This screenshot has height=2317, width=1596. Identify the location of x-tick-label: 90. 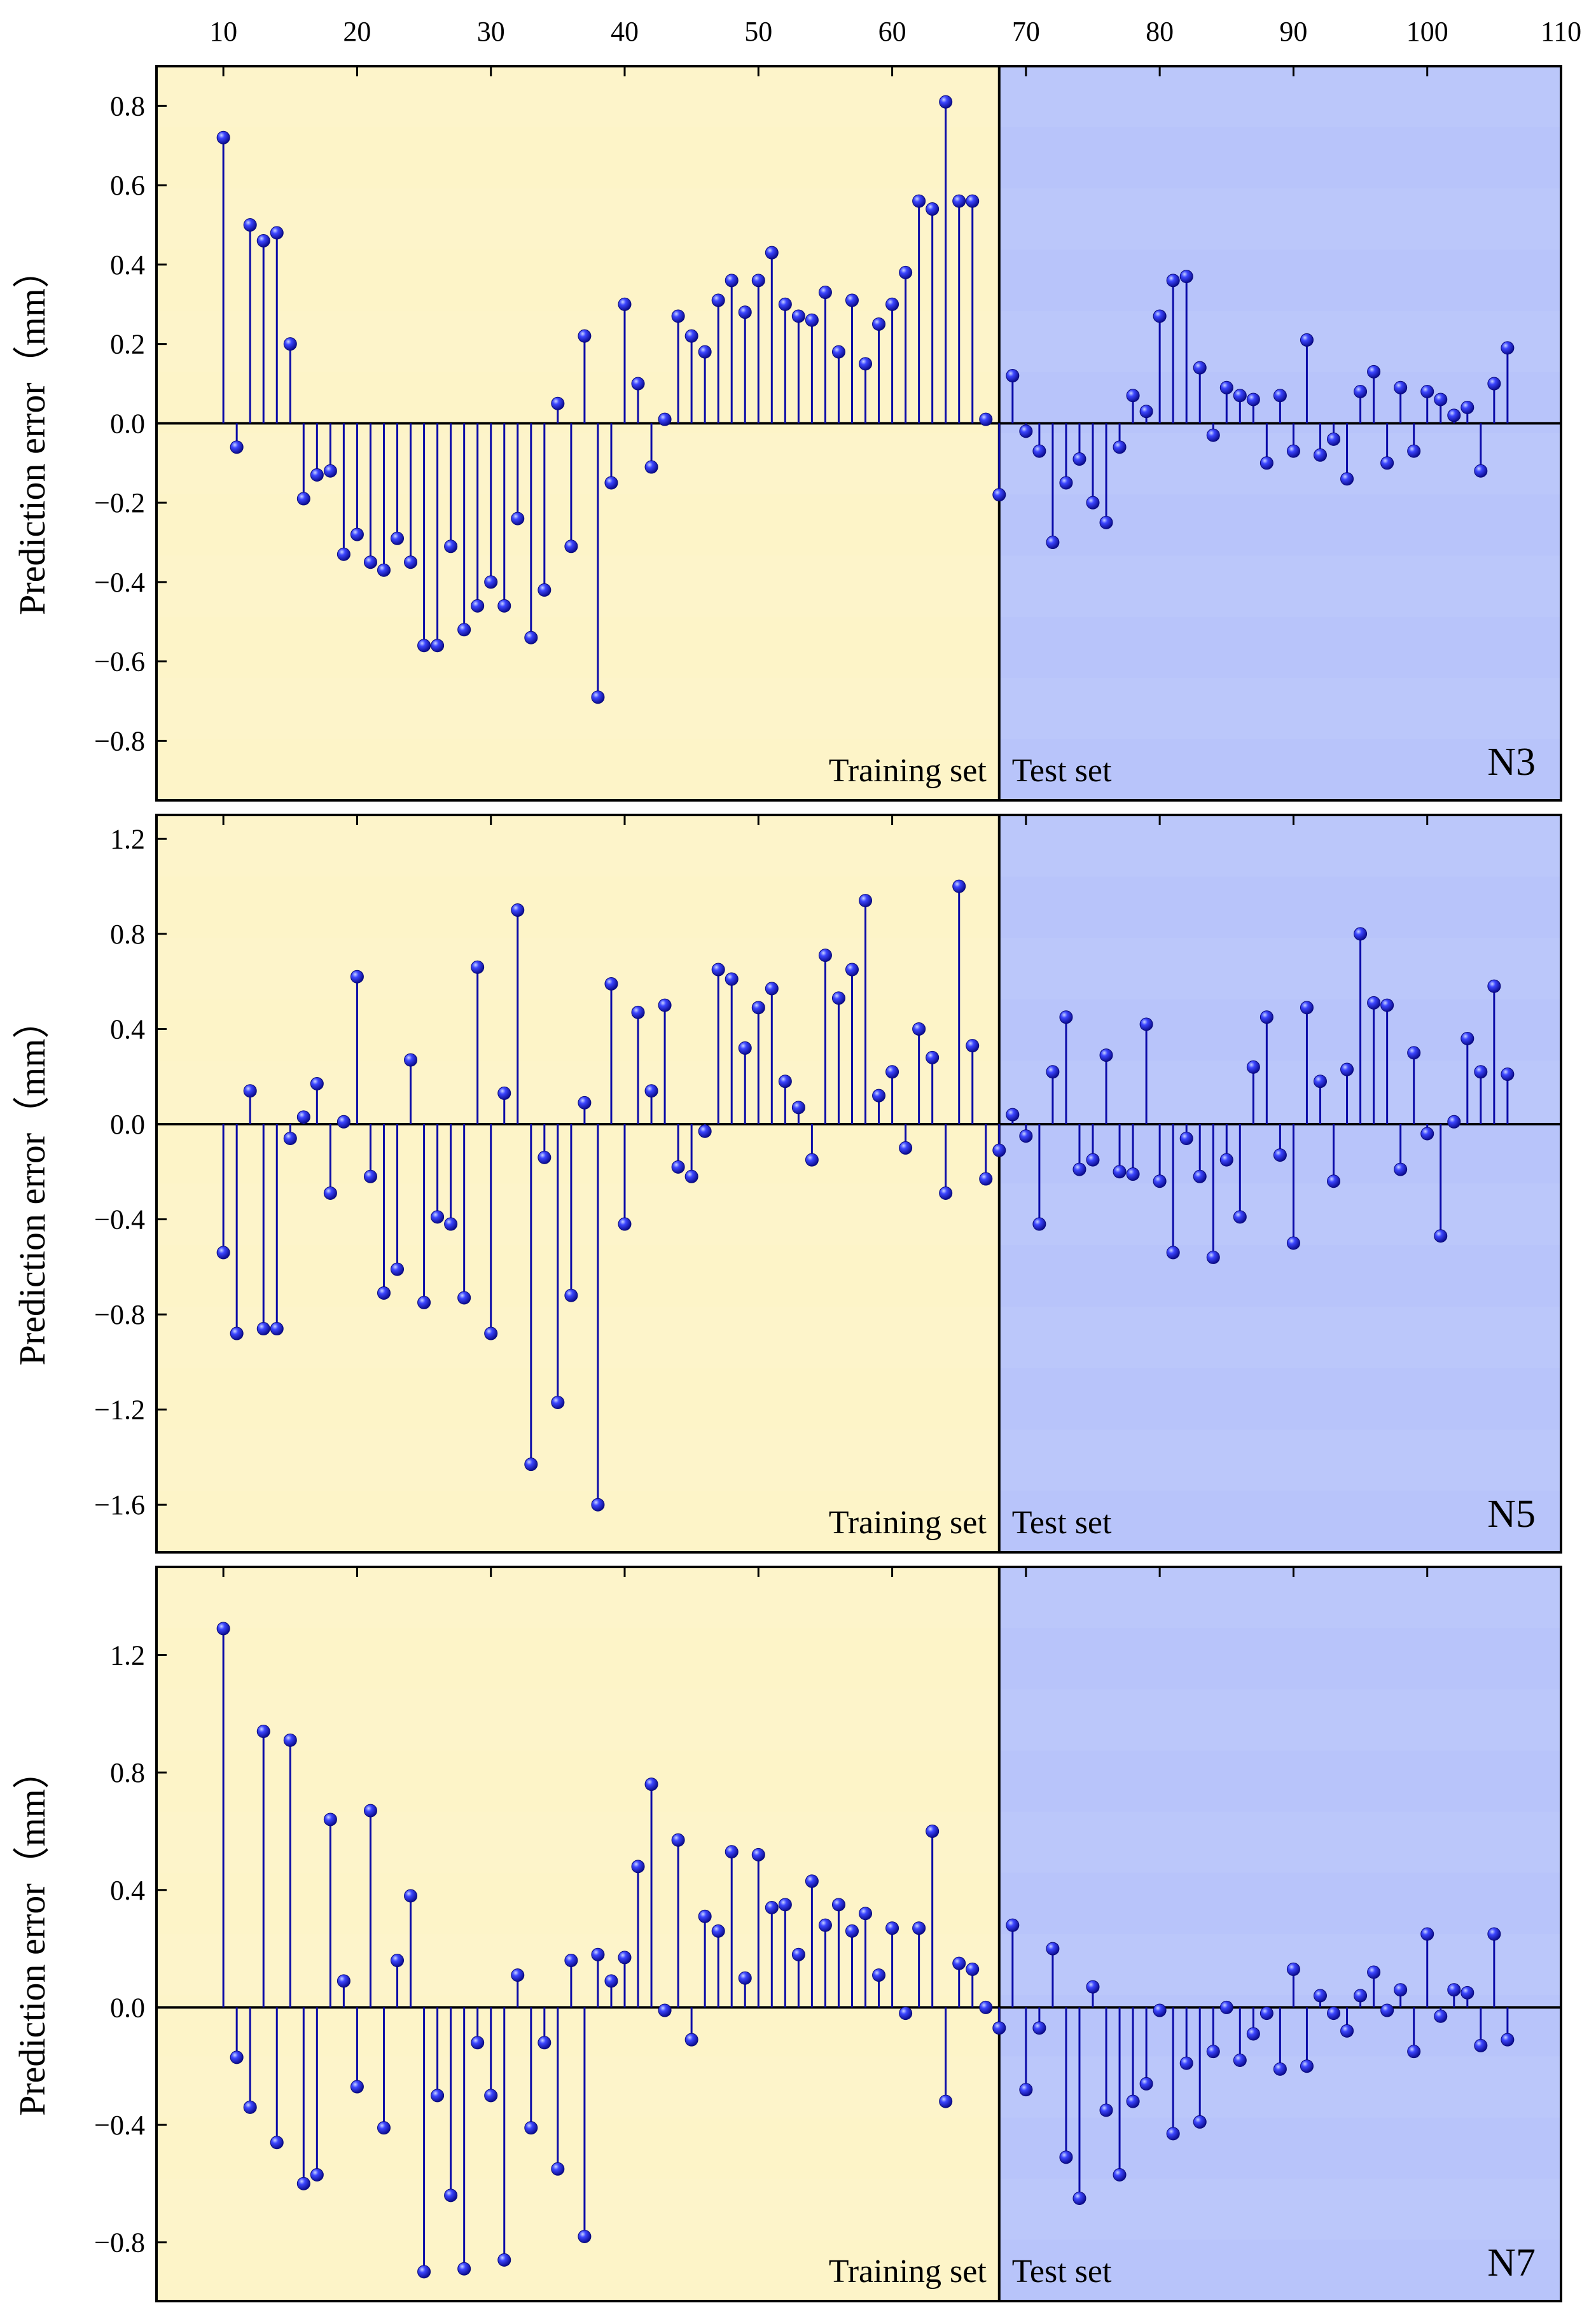
(1293, 32).